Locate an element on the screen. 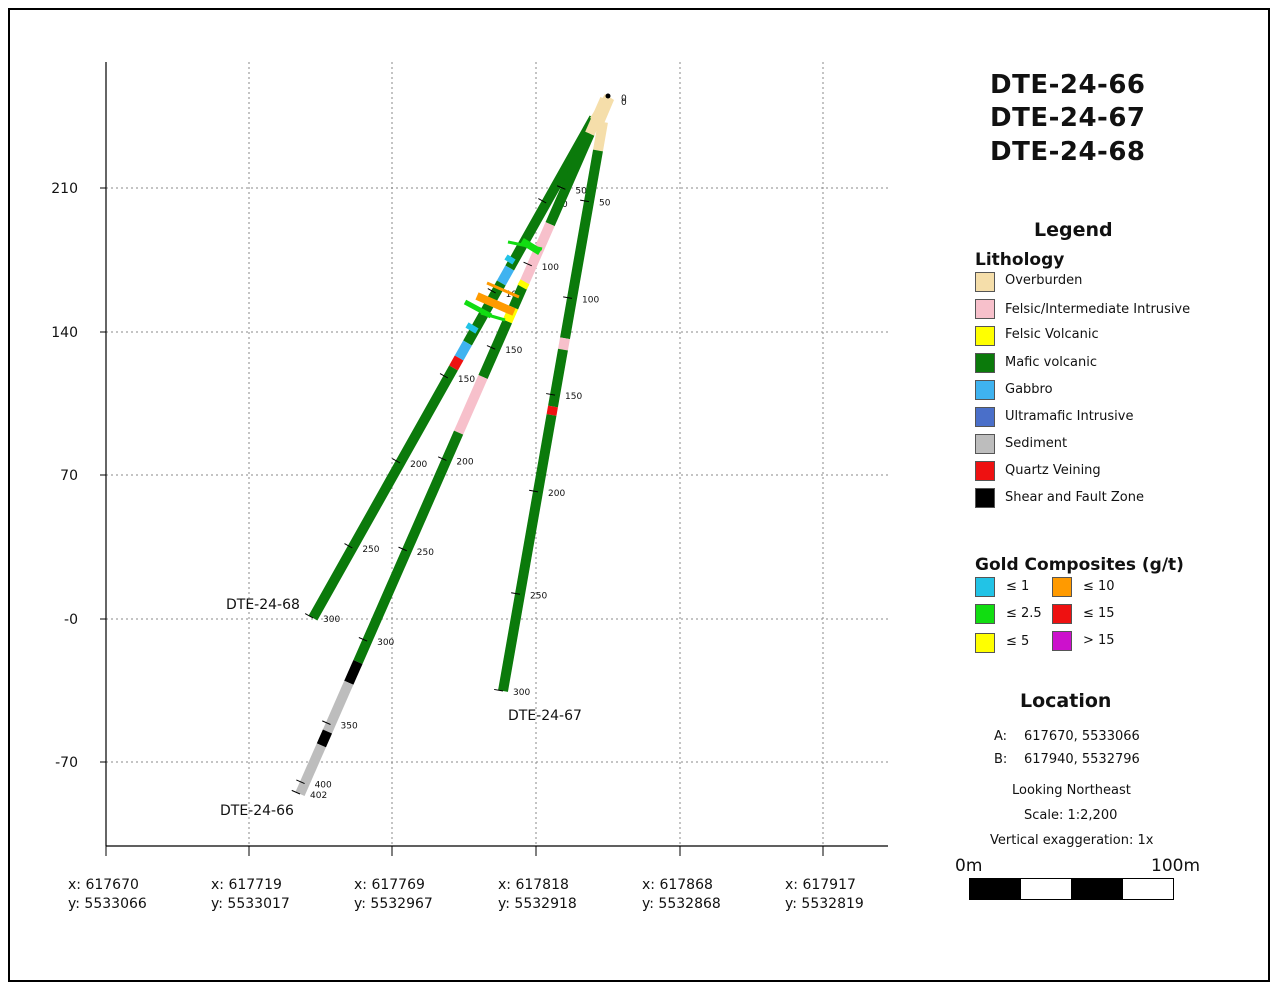 This screenshot has height=993, width=1280. swatch-sediment is located at coordinates (985, 444).